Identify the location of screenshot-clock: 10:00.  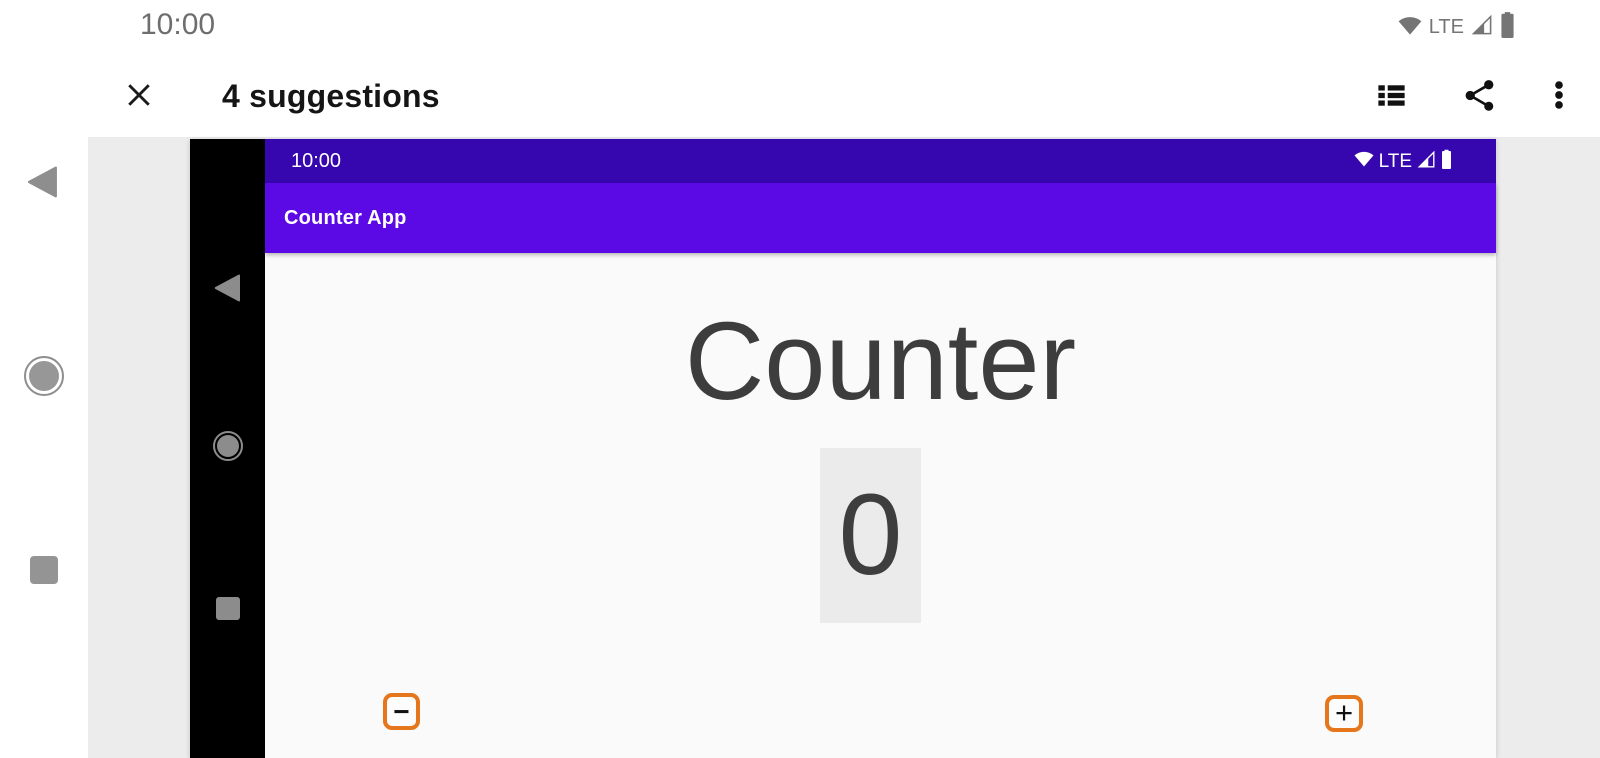
(316, 161).